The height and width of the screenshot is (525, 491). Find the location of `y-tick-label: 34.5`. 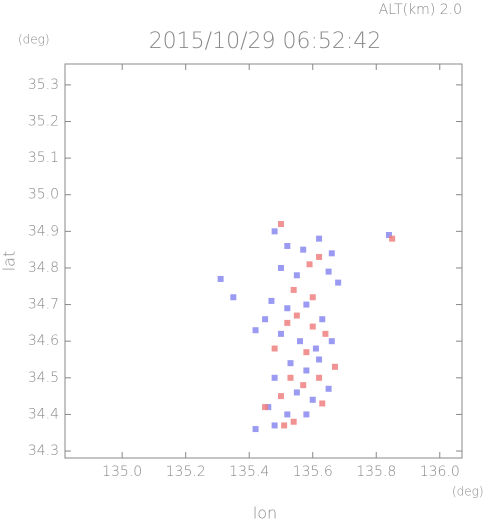

y-tick-label: 34.5 is located at coordinates (43, 378).